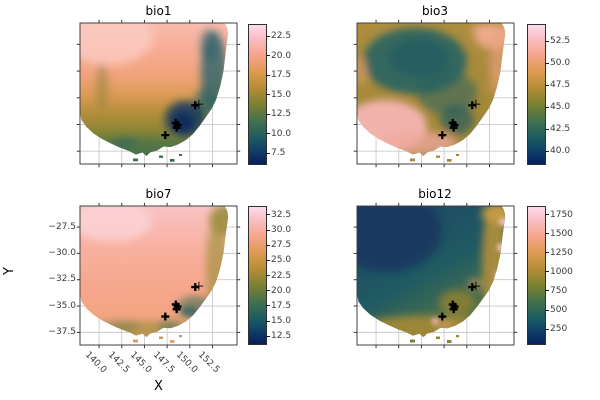  What do you see at coordinates (561, 214) in the screenshot?
I see `colorbar-tick-label: 1750` at bounding box center [561, 214].